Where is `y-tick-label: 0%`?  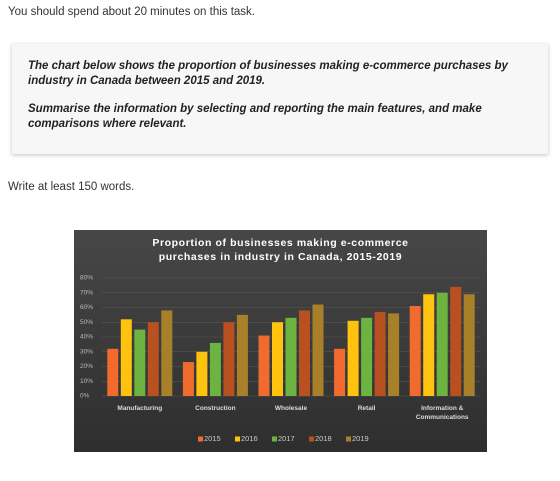
y-tick-label: 0% is located at coordinates (85, 396).